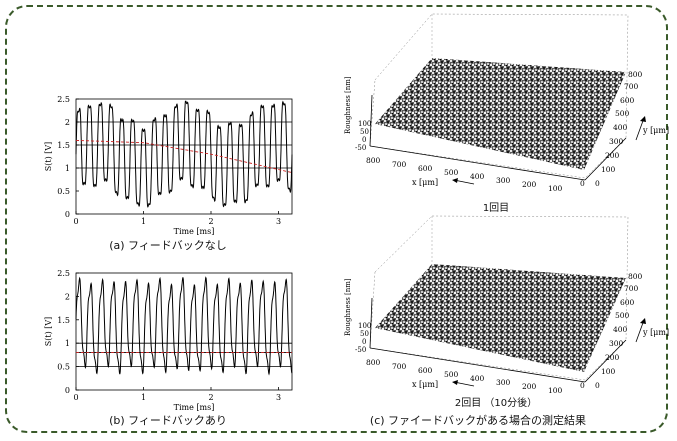  I want to click on y-ticks-1: 0 100 200 300 400 500 600 700 800, so click(619, 129).